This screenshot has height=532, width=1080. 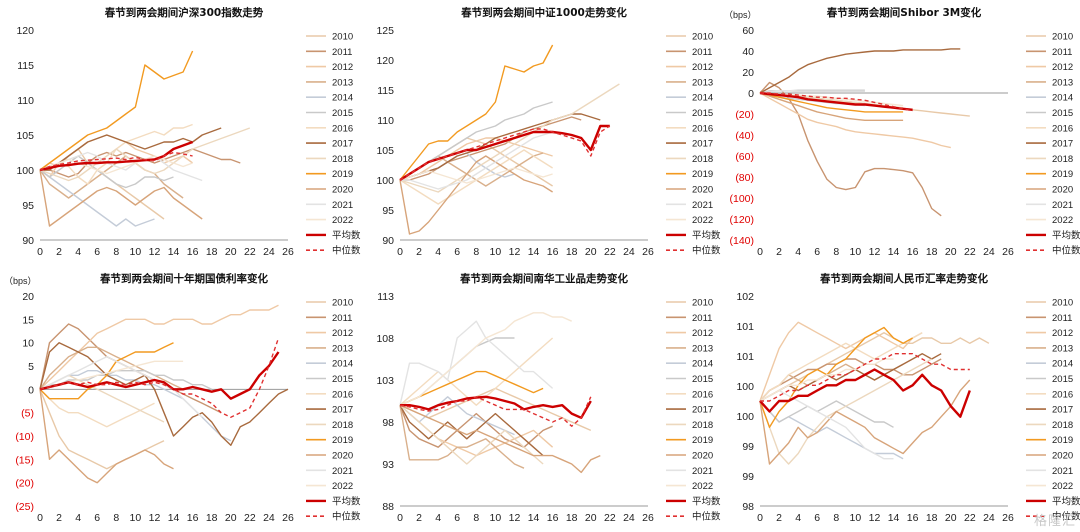 I want to click on y-tick-label: 0, so click(x=751, y=94).